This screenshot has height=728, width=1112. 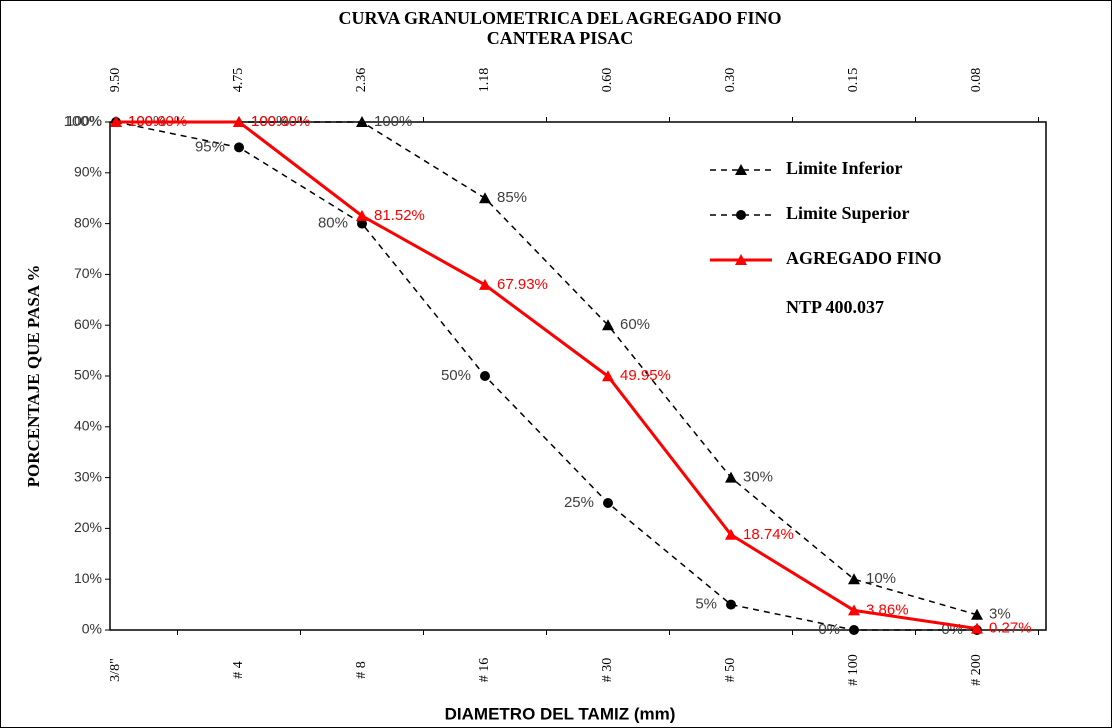 What do you see at coordinates (848, 213) in the screenshot?
I see `legend-label: Limite Superior` at bounding box center [848, 213].